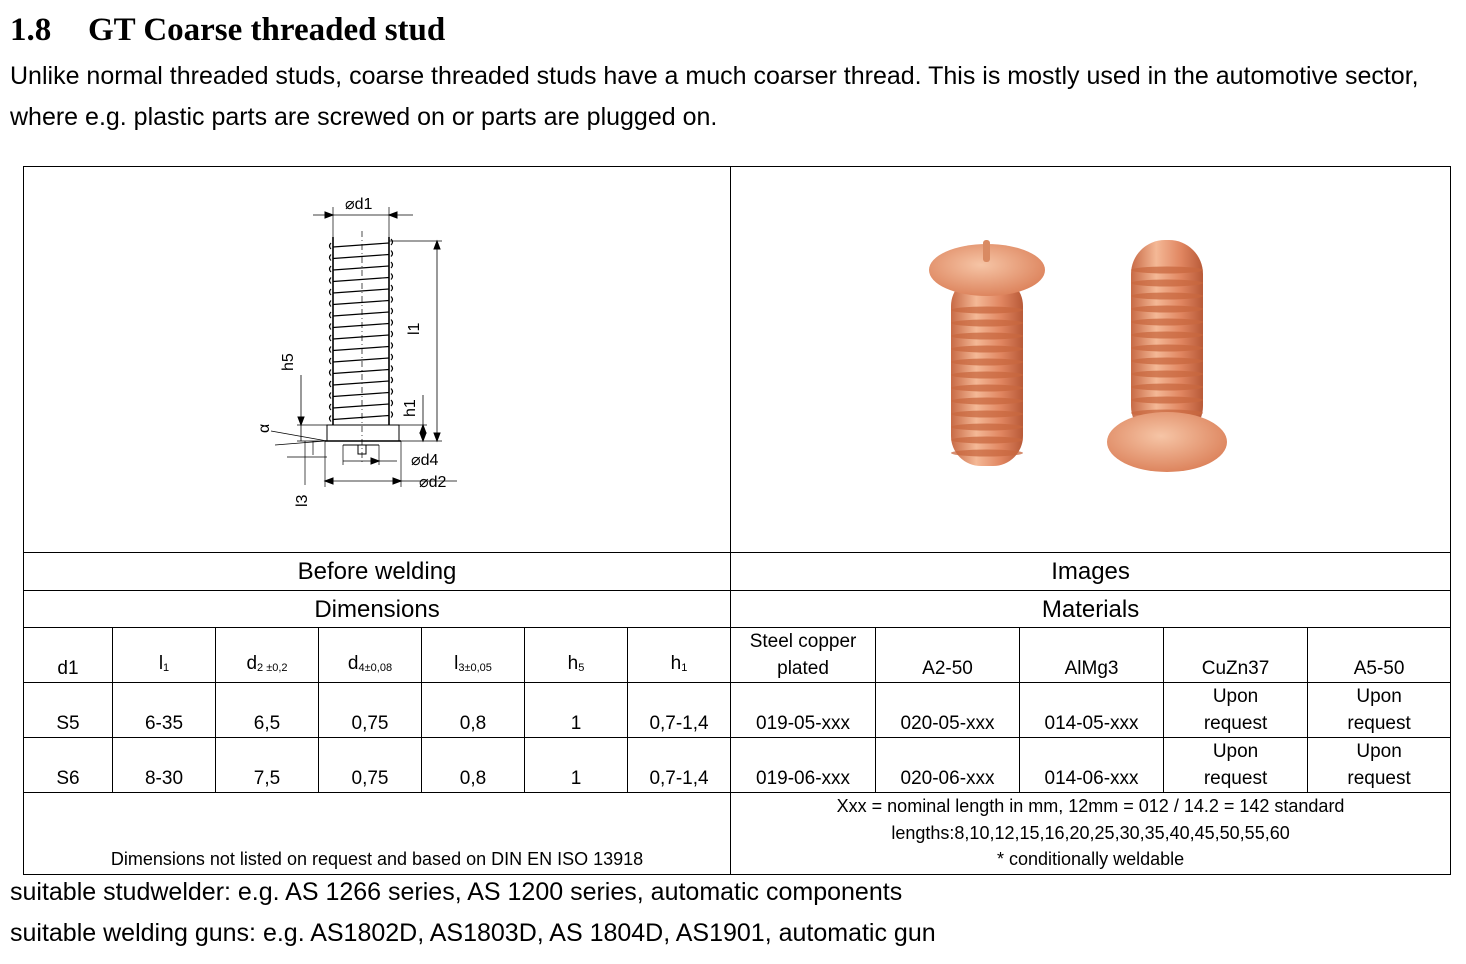 The height and width of the screenshot is (964, 1466). What do you see at coordinates (370, 765) in the screenshot?
I see `cell-d4: 0,75` at bounding box center [370, 765].